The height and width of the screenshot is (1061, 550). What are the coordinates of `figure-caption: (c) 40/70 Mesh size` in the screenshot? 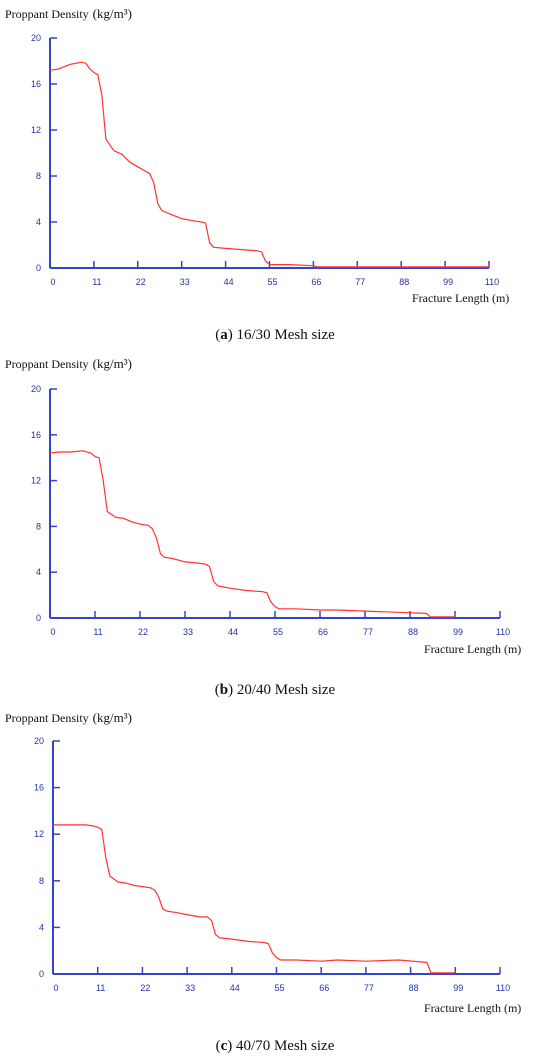 It's located at (275, 1046).